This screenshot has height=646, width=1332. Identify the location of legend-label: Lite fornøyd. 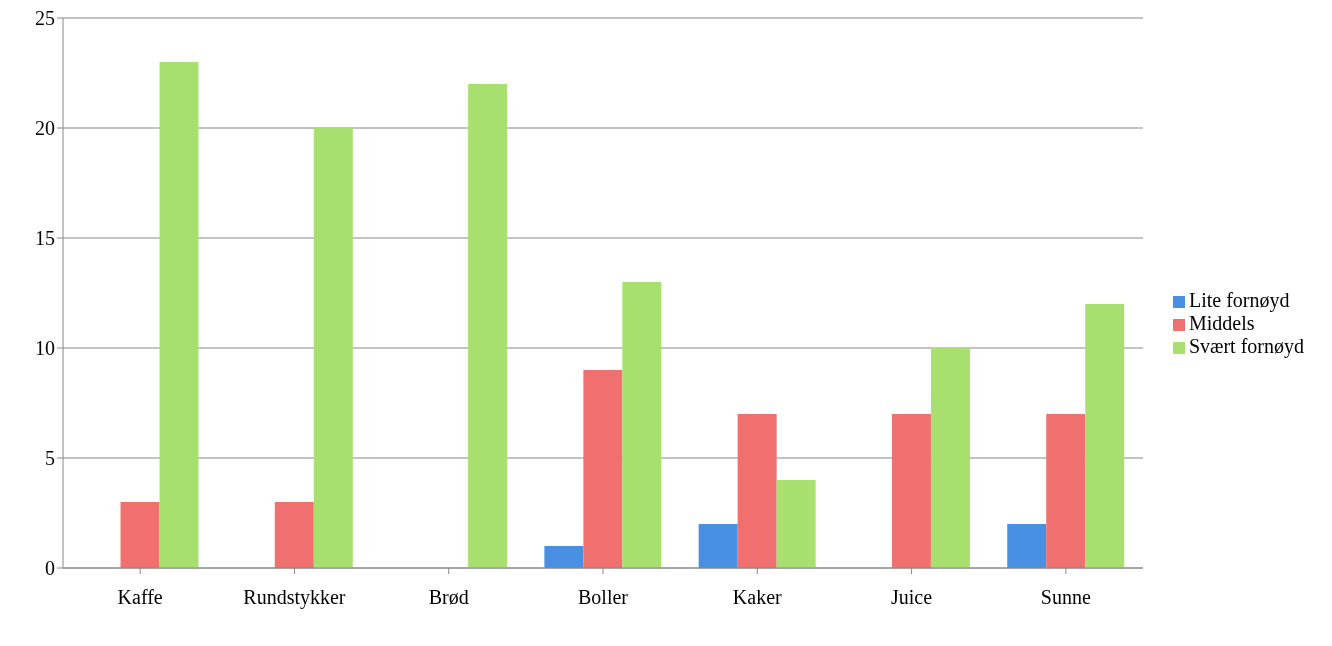
(1239, 299).